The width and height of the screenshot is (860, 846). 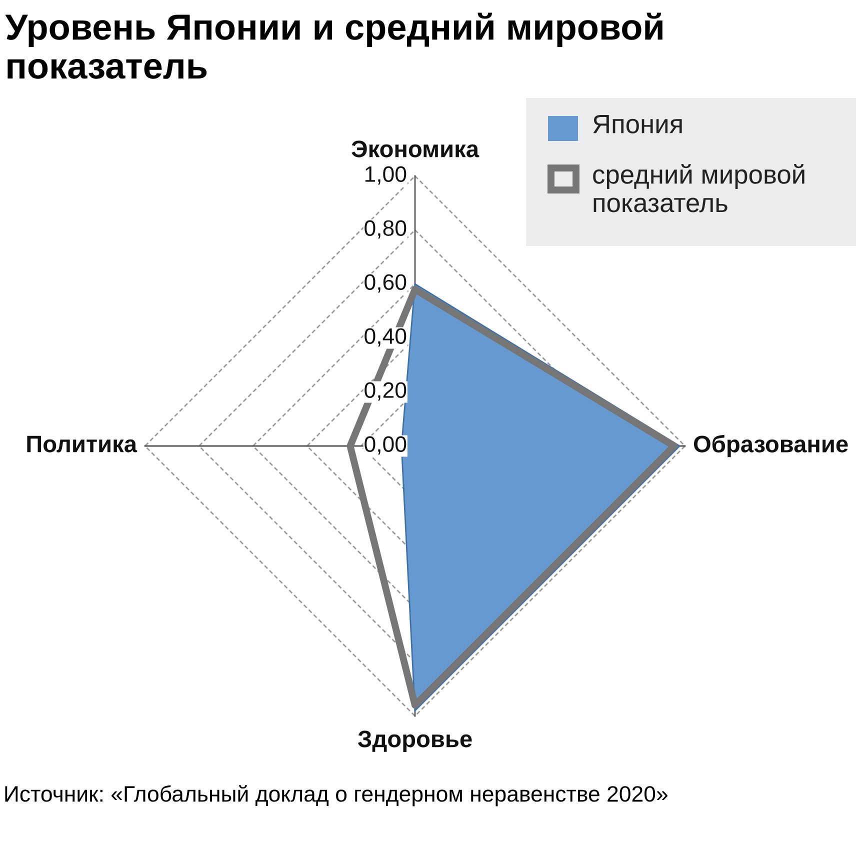 I want to click on y-tick-label: 0,20, so click(x=385, y=391).